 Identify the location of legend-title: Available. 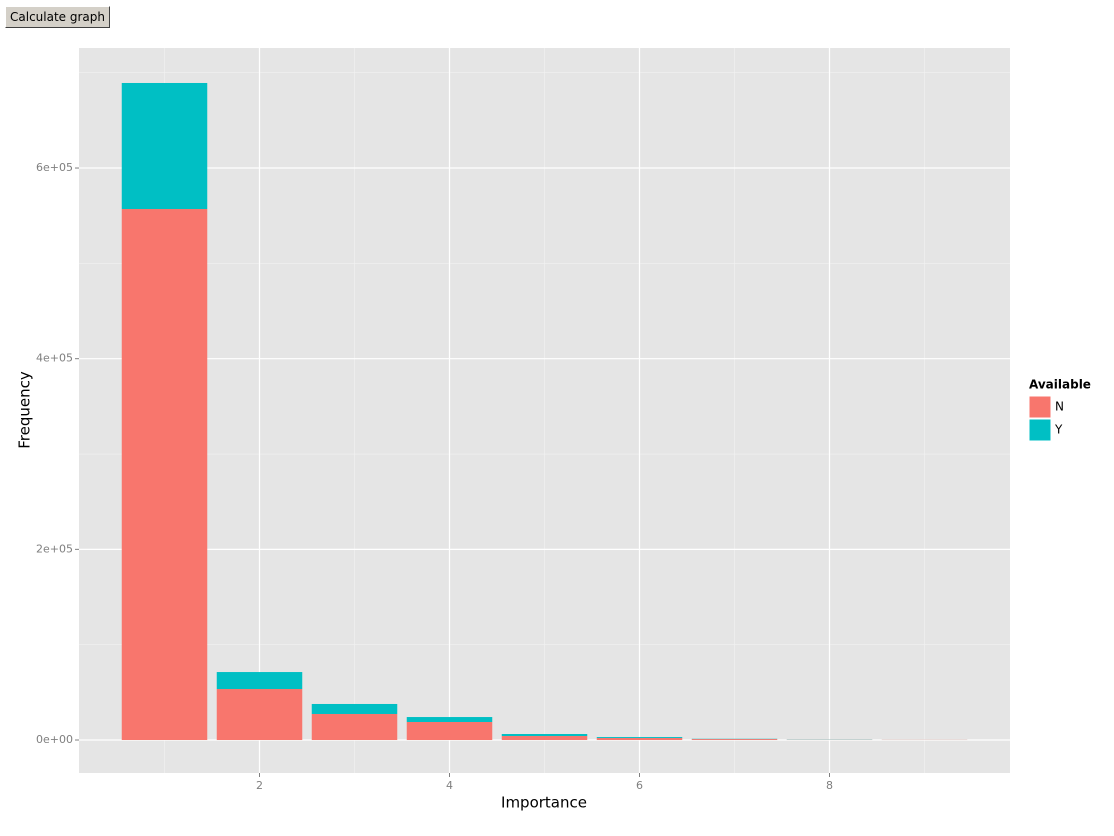
(1060, 385).